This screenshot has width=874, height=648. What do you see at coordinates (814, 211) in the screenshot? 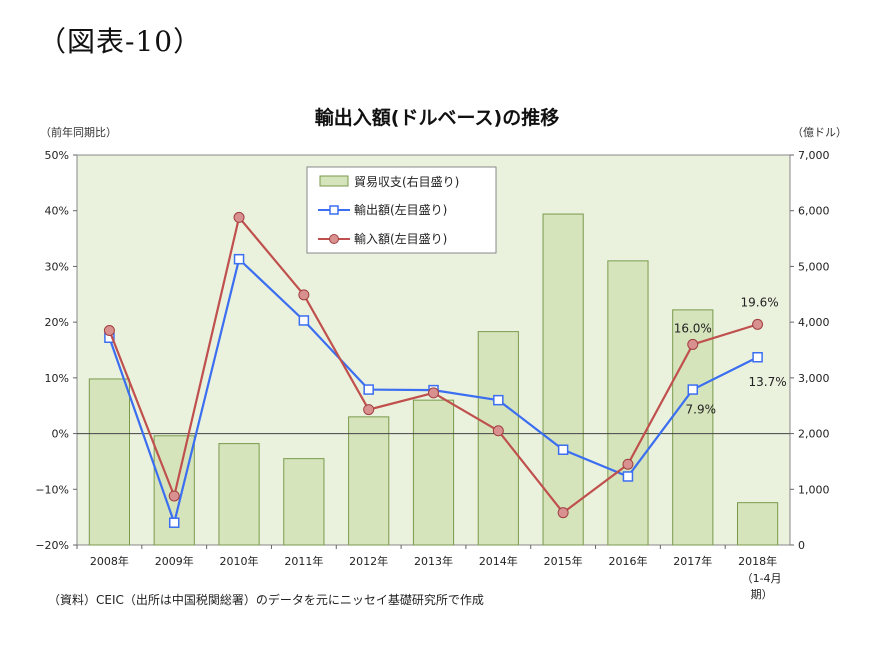
I see `right-tick-label: 6,000` at bounding box center [814, 211].